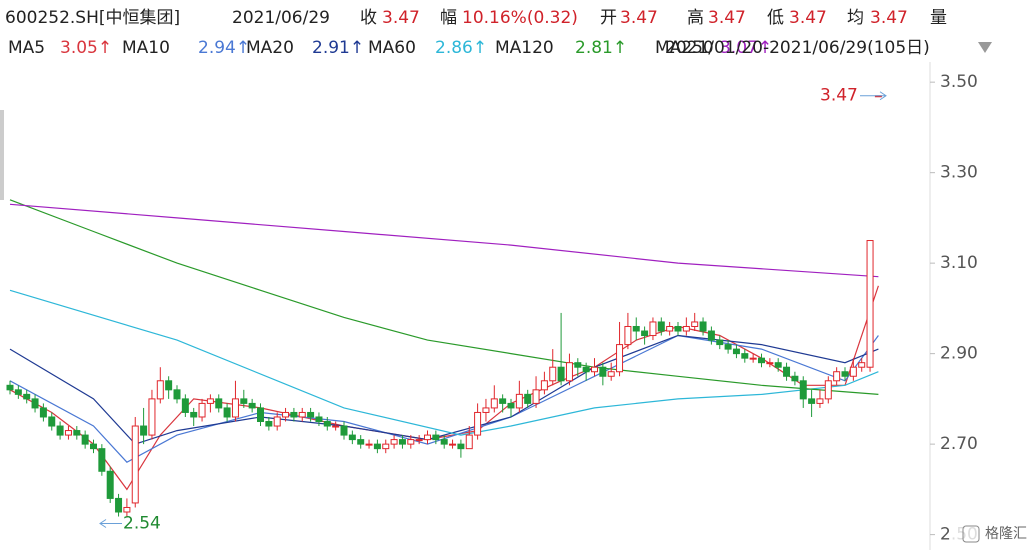  What do you see at coordinates (26, 48) in the screenshot?
I see `legend-name: MA5` at bounding box center [26, 48].